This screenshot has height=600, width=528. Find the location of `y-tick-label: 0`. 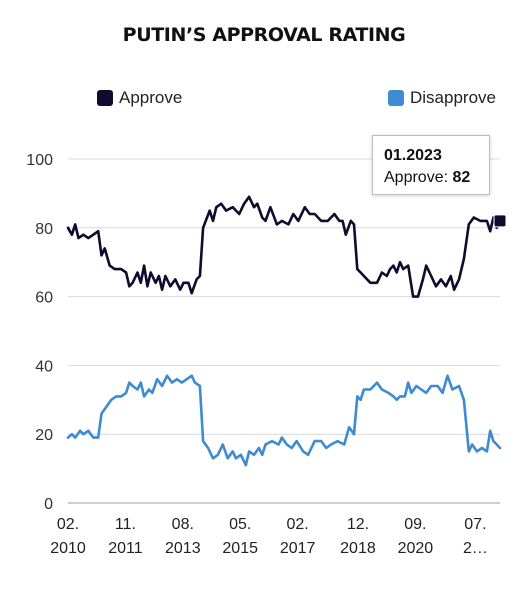

y-tick-label: 0 is located at coordinates (48, 504).